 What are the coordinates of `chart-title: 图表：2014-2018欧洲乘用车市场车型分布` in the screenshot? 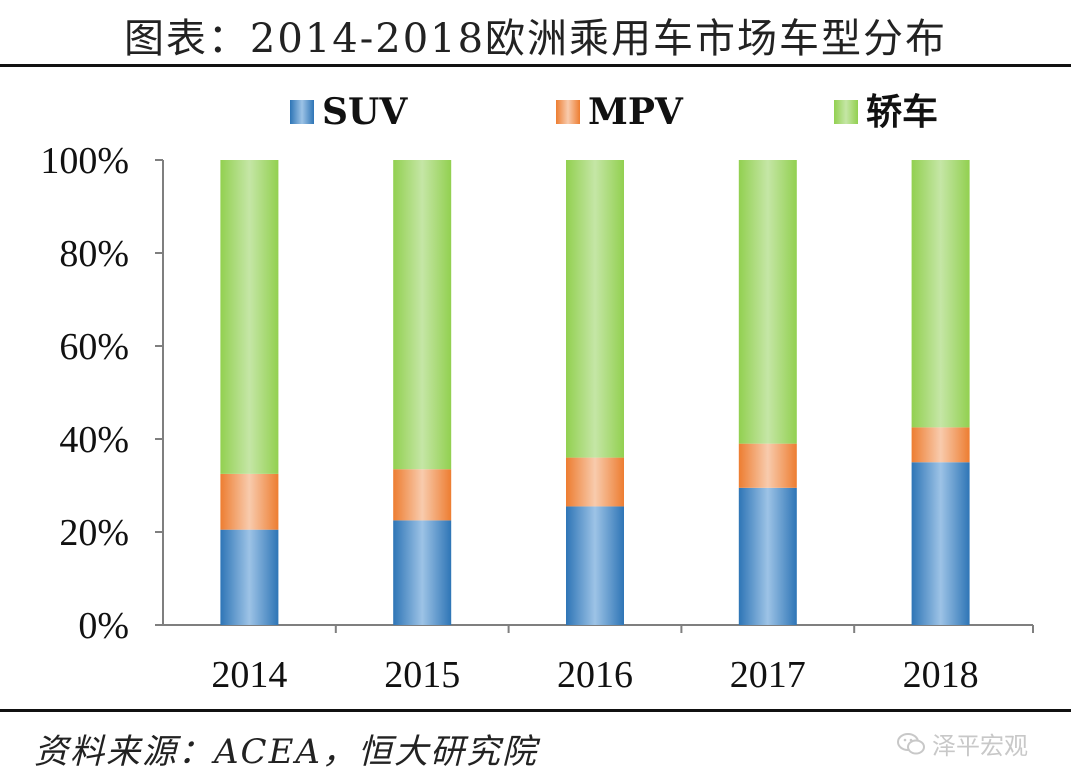 It's located at (535, 39).